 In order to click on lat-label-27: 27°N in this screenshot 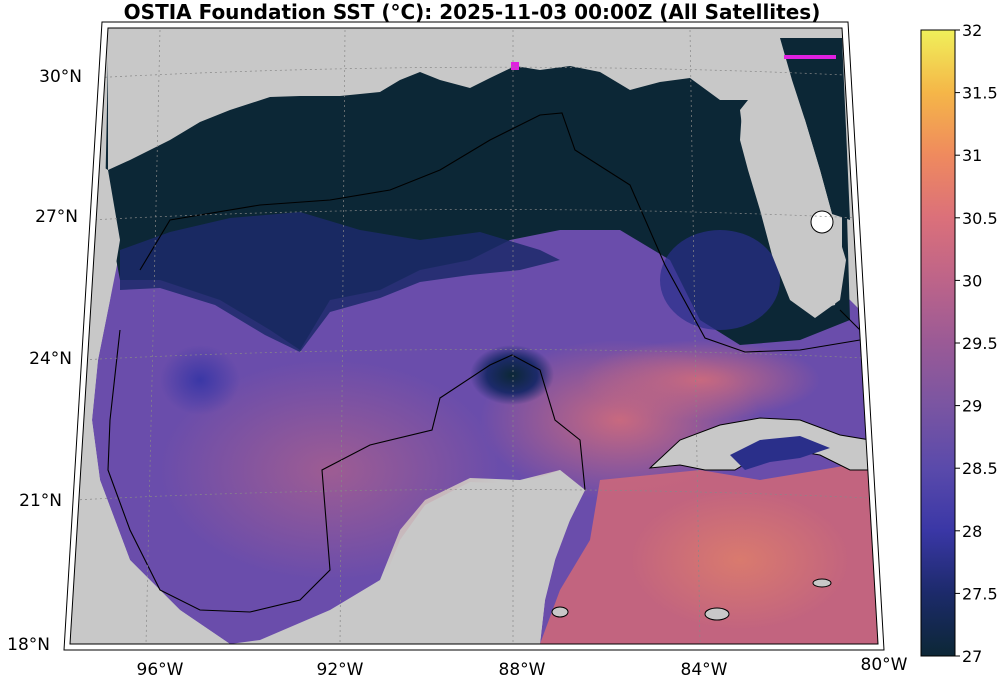, I will do `click(56, 217)`.